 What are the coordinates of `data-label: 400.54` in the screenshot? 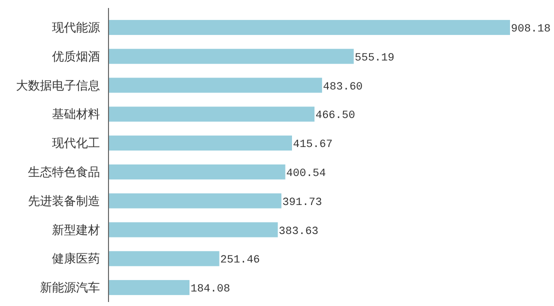 It's located at (306, 174).